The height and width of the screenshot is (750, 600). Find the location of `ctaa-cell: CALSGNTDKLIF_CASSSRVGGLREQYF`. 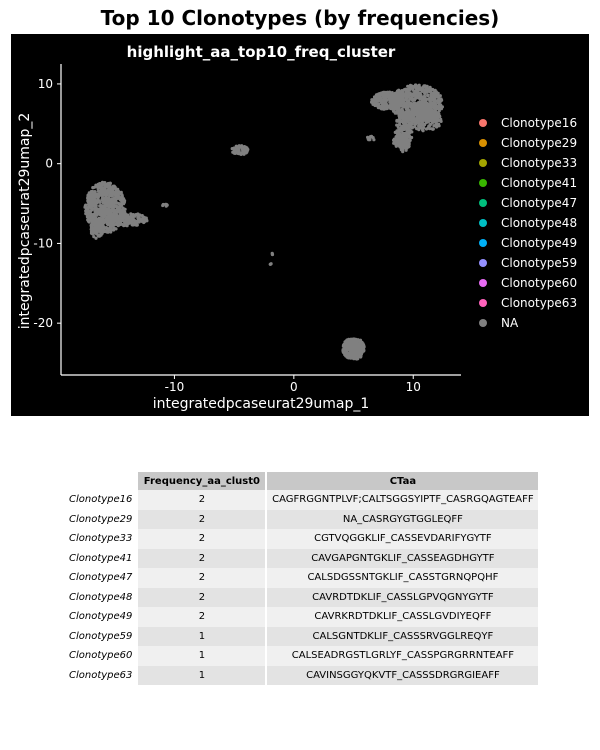

ctaa-cell: CALSGNTDKLIF_CASSSRVGGLREQYF is located at coordinates (403, 636).